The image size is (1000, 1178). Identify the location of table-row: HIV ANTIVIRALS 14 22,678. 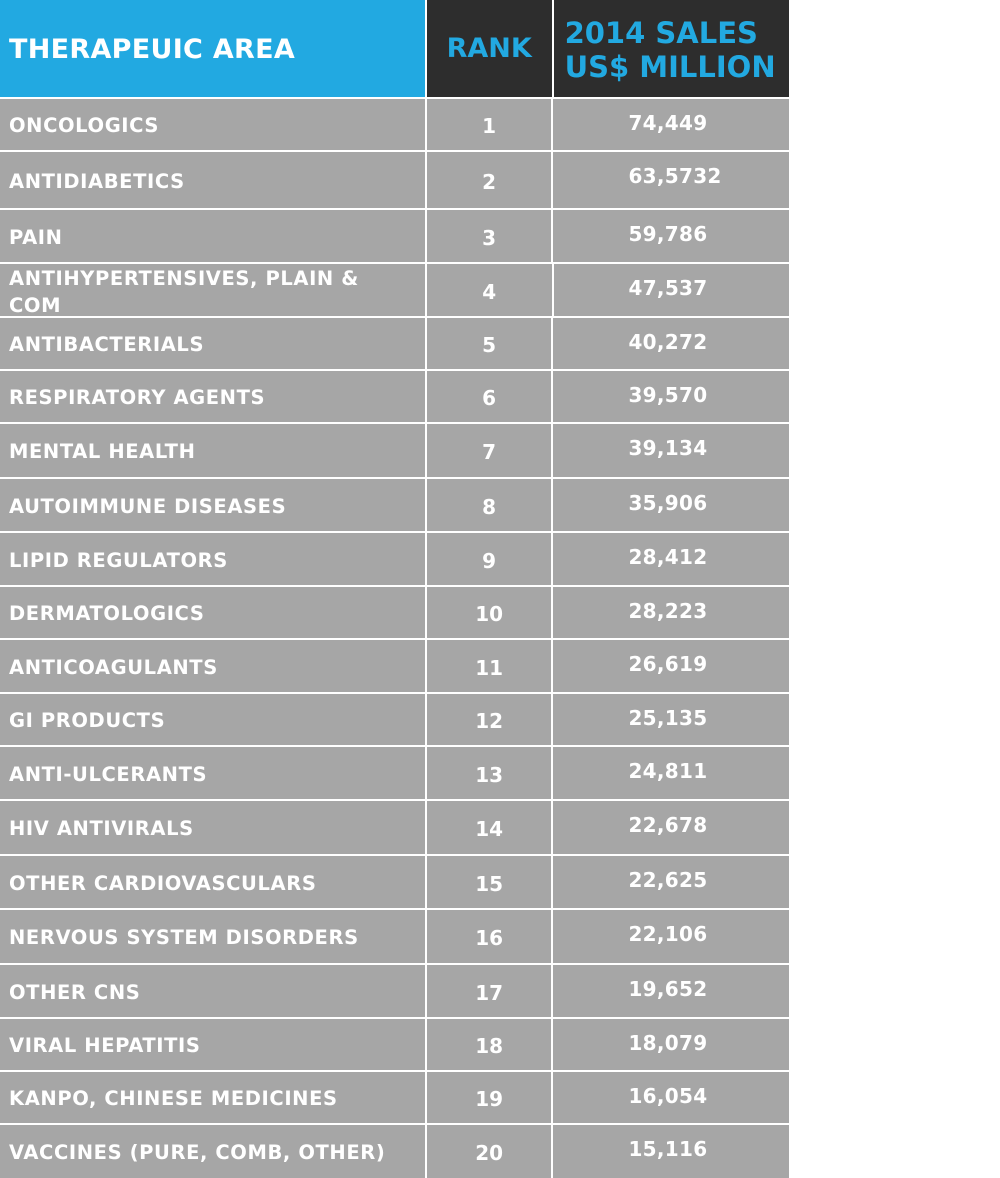
(394, 826).